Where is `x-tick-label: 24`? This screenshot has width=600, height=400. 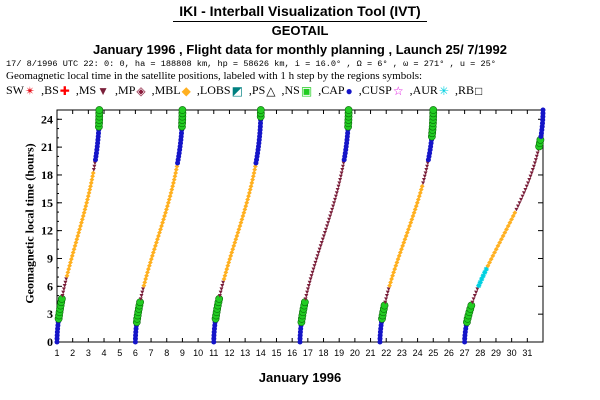
x-tick-label: 24 is located at coordinates (418, 353).